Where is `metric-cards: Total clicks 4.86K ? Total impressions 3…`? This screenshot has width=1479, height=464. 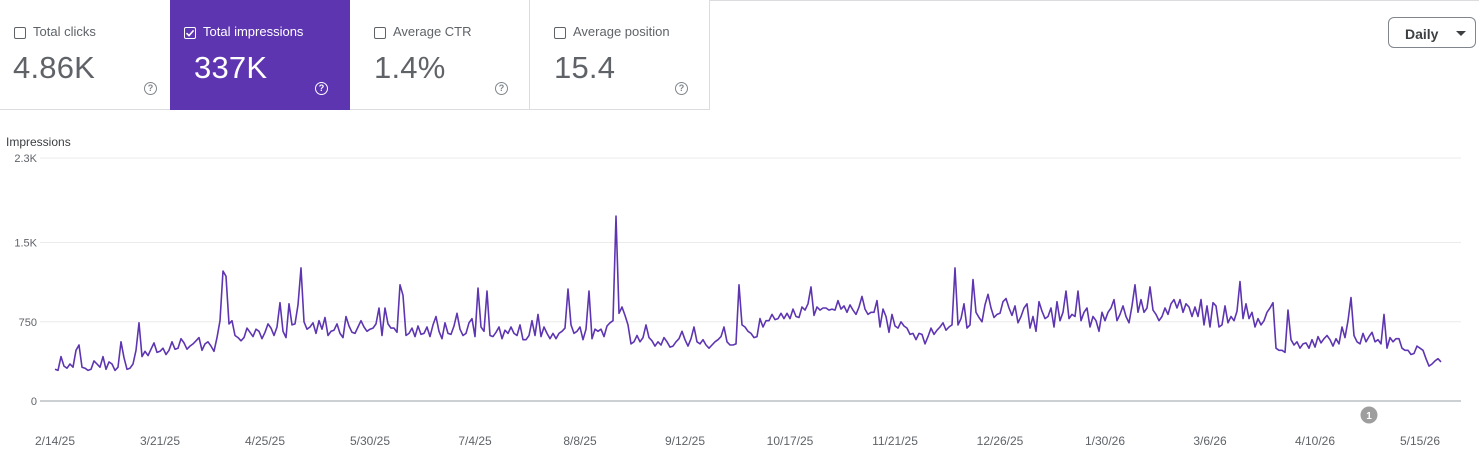
metric-cards: Total clicks 4.86K ? Total impressions 3… is located at coordinates (355, 55).